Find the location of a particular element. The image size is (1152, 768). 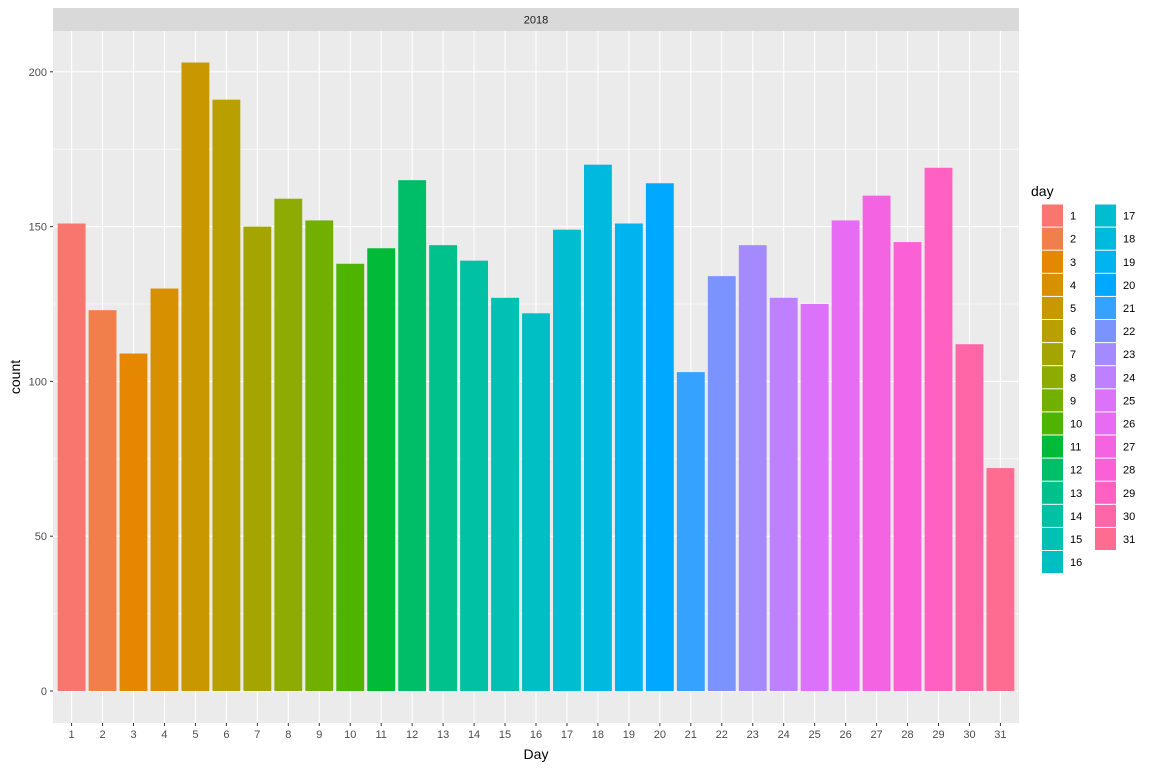

legend-label: 20 is located at coordinates (1129, 286).